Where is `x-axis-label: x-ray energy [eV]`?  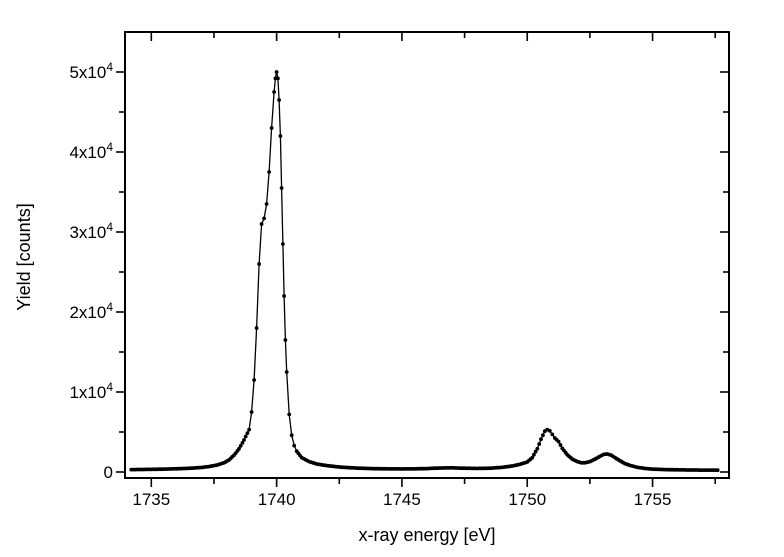 x-axis-label: x-ray energy [eV] is located at coordinates (426, 535).